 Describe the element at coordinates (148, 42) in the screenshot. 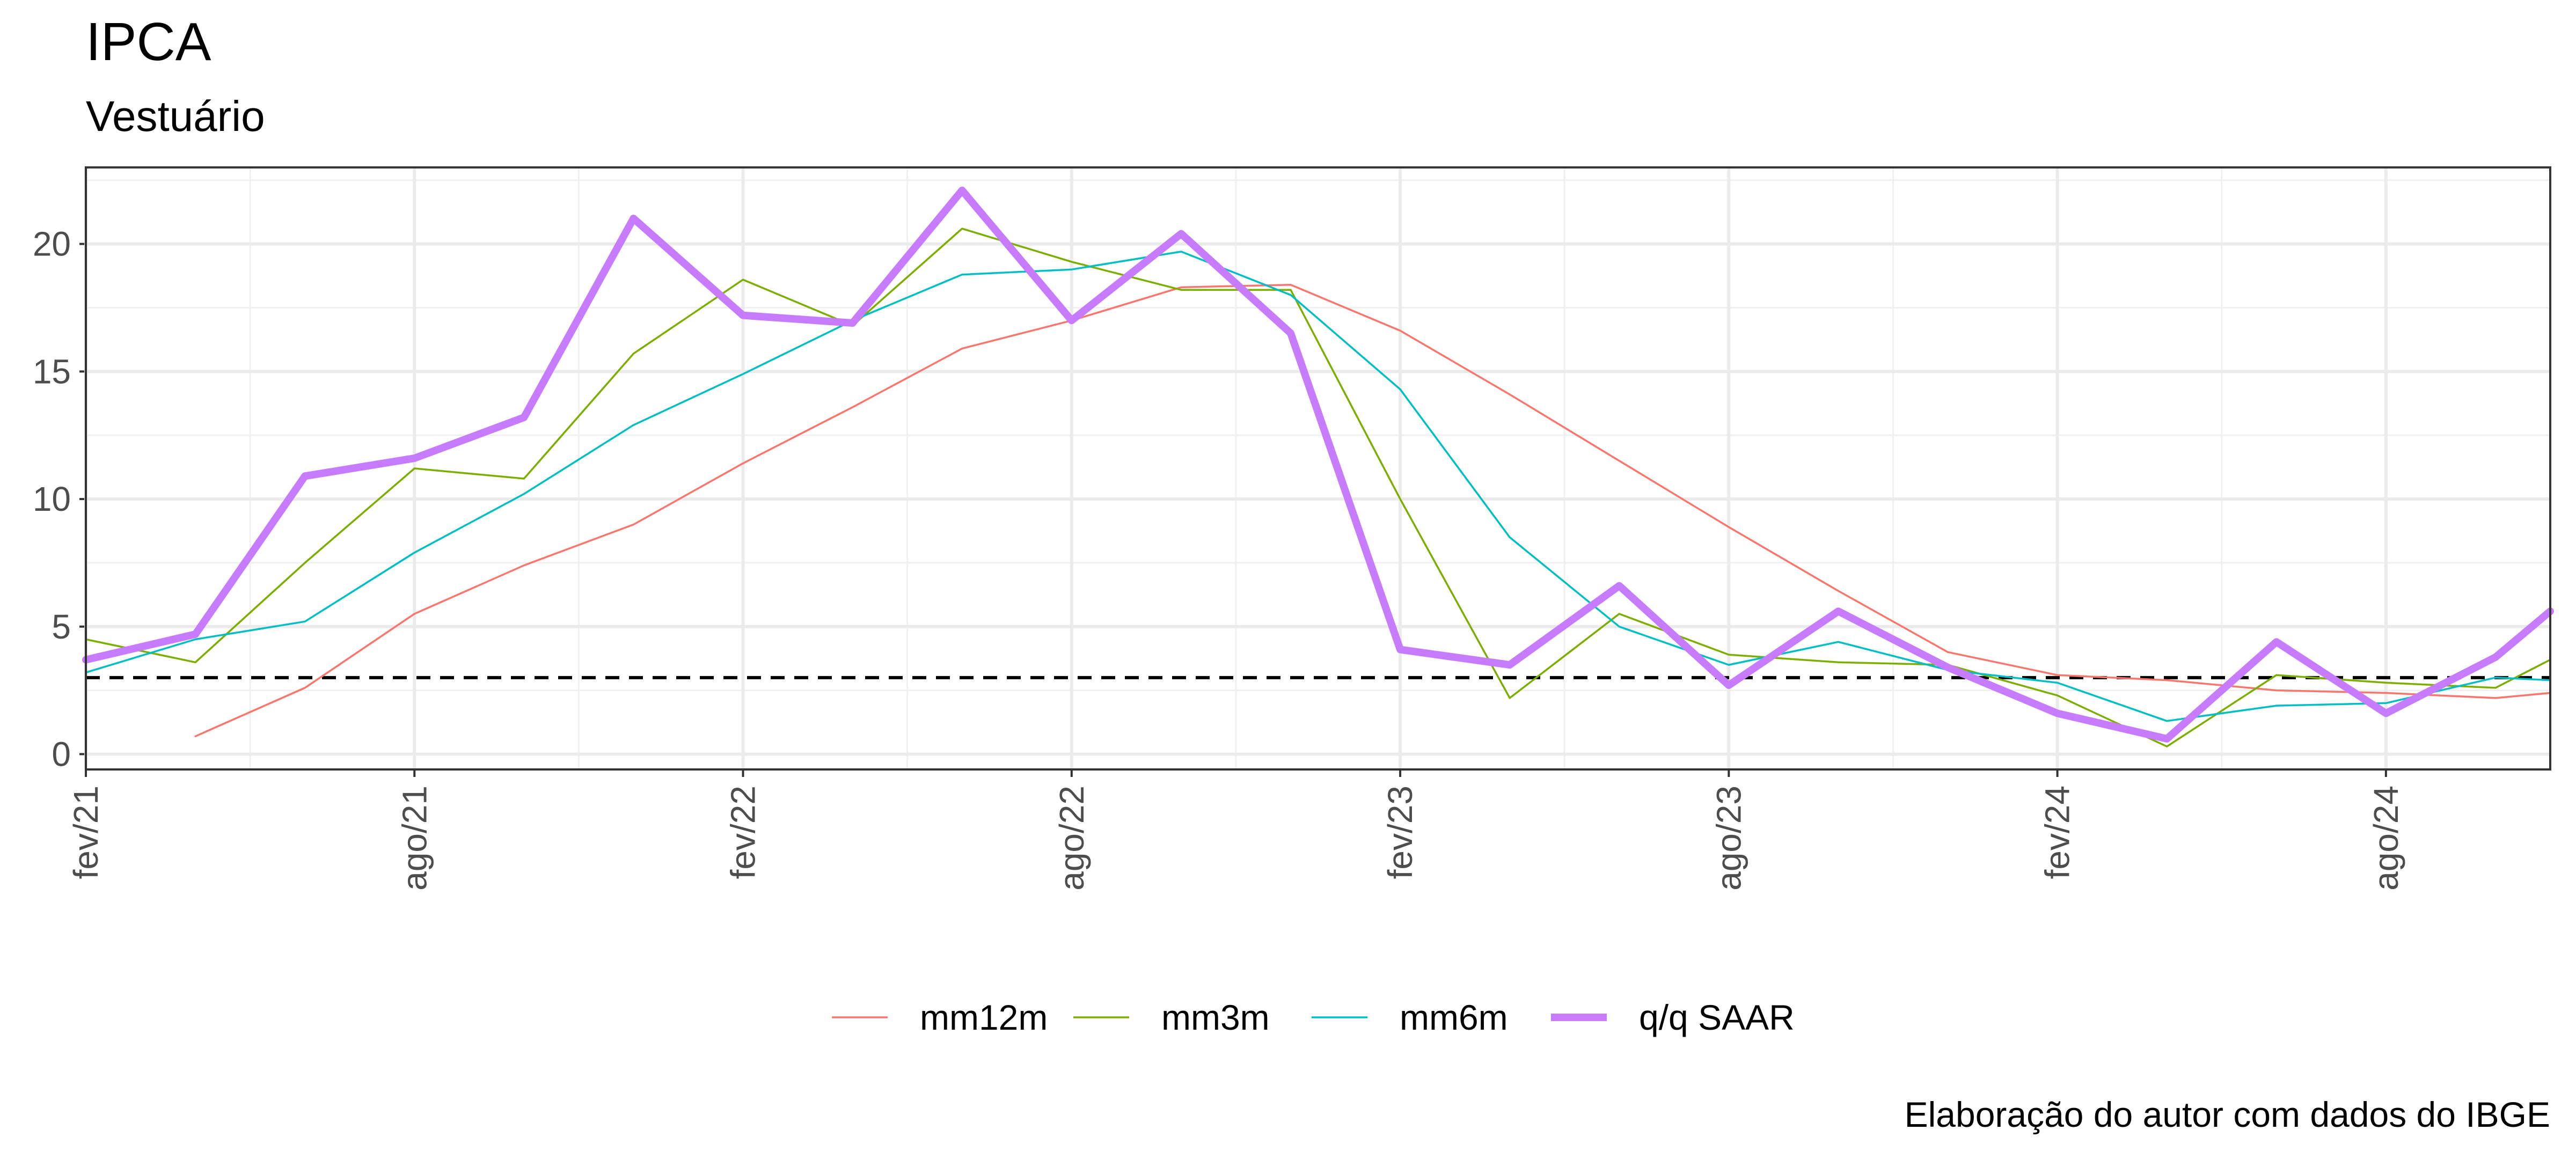

I see `chart-title: IPCA` at that location.